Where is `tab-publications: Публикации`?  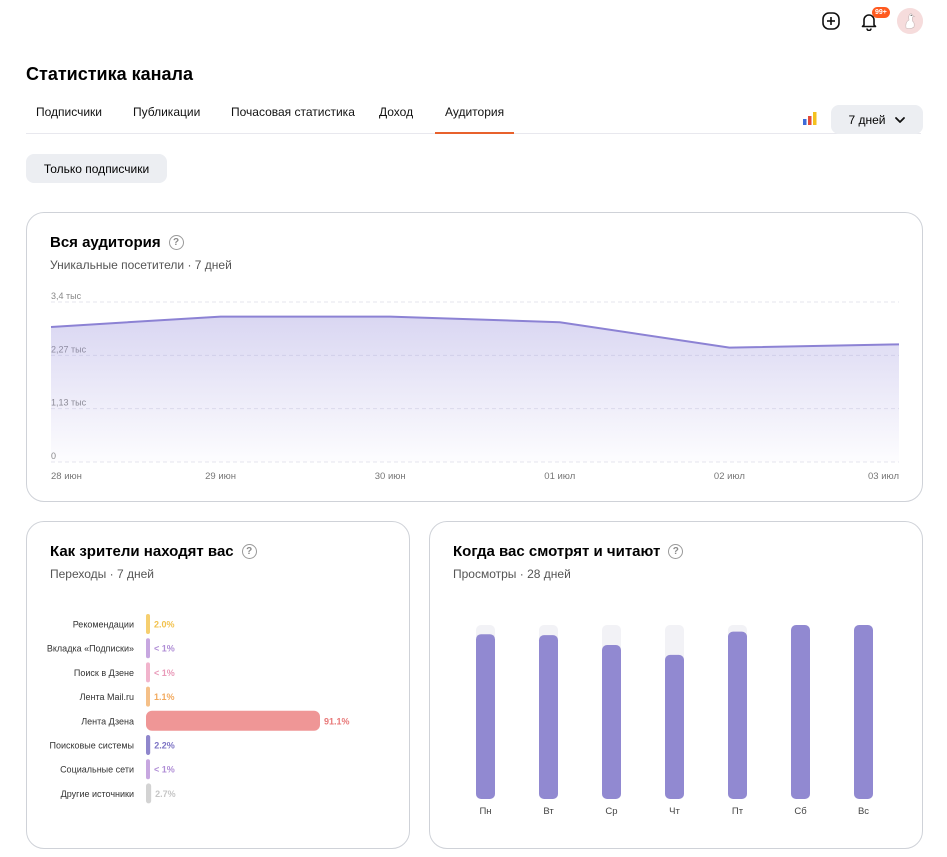
tab-publications: Публикации is located at coordinates (167, 112).